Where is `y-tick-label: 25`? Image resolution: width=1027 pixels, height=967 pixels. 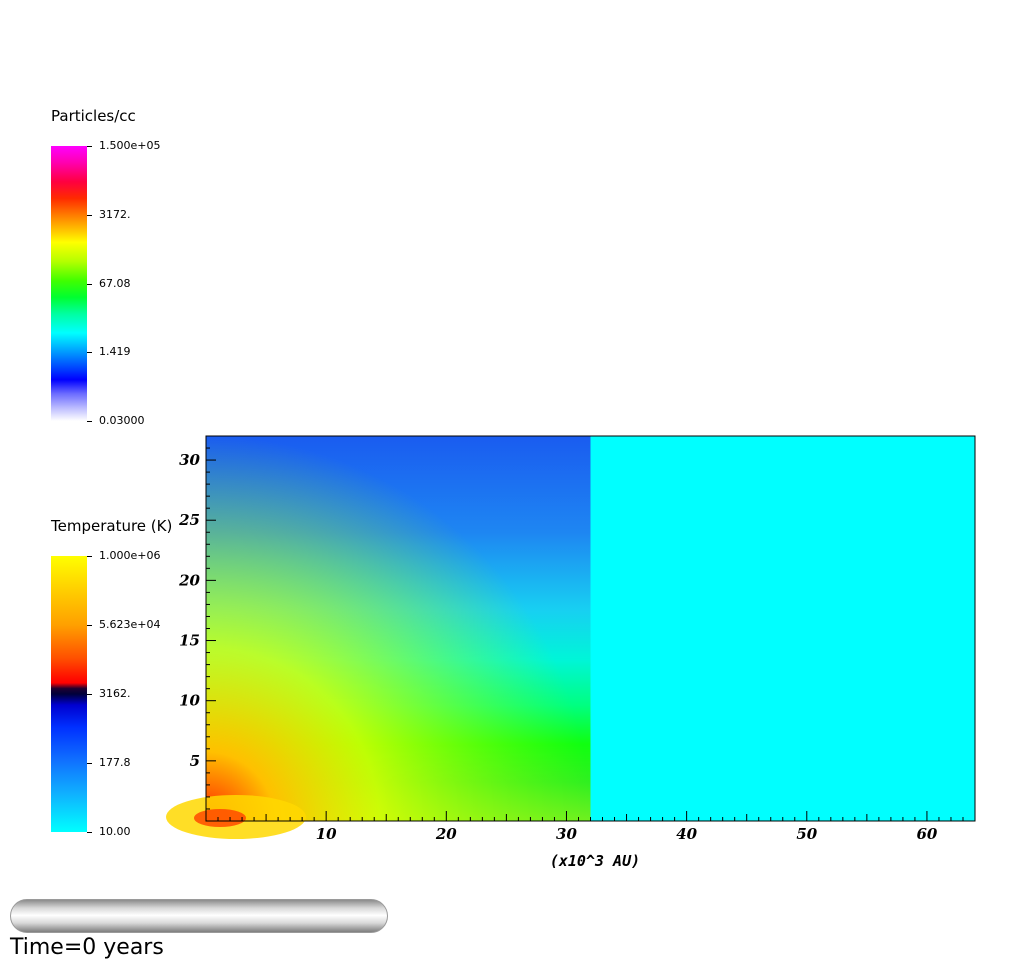 y-tick-label: 25 is located at coordinates (189, 520).